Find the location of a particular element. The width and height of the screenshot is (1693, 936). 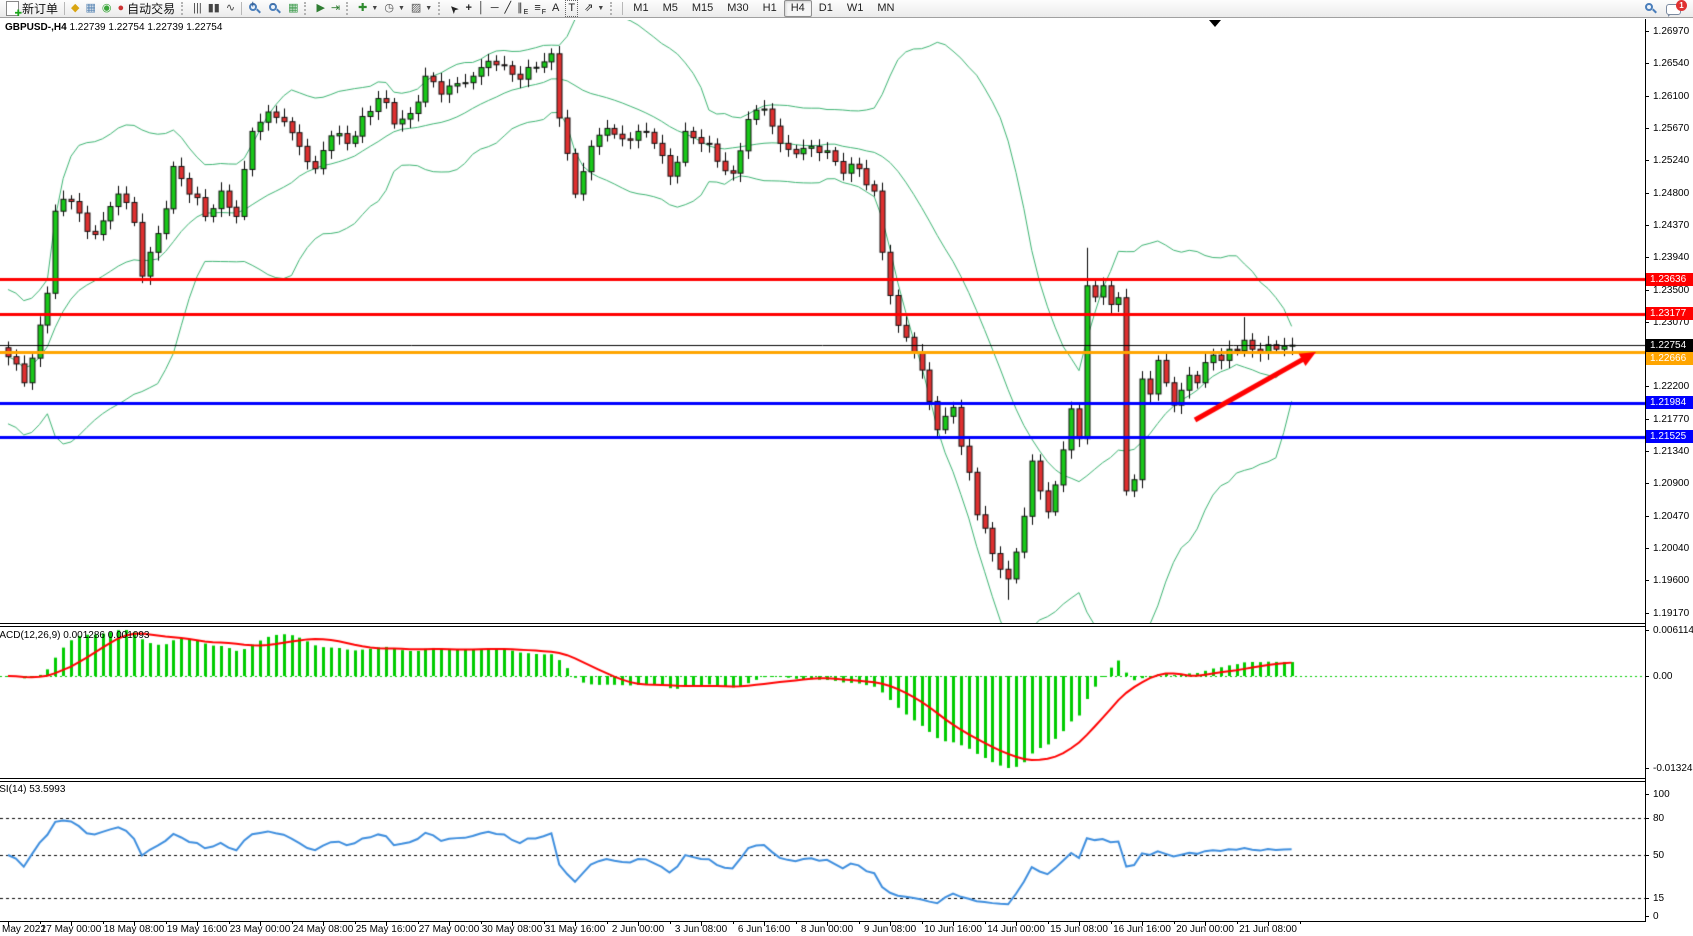

equidistant-channel-button: ∥ E is located at coordinates (522, 9).